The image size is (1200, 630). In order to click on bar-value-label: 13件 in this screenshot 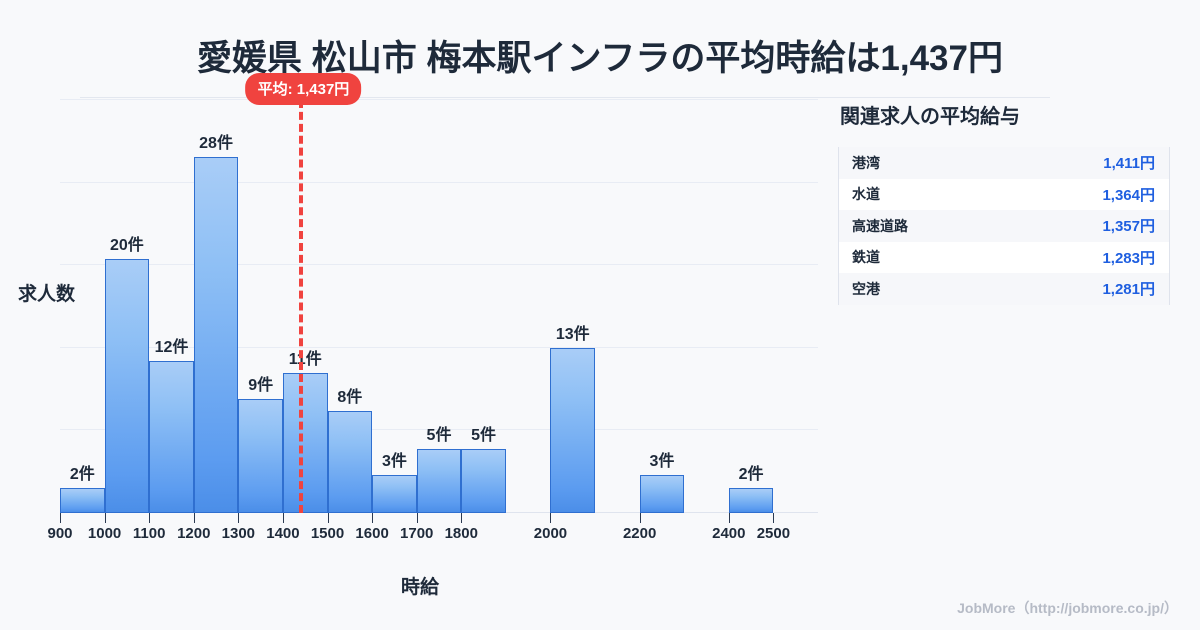, I will do `click(572, 334)`.